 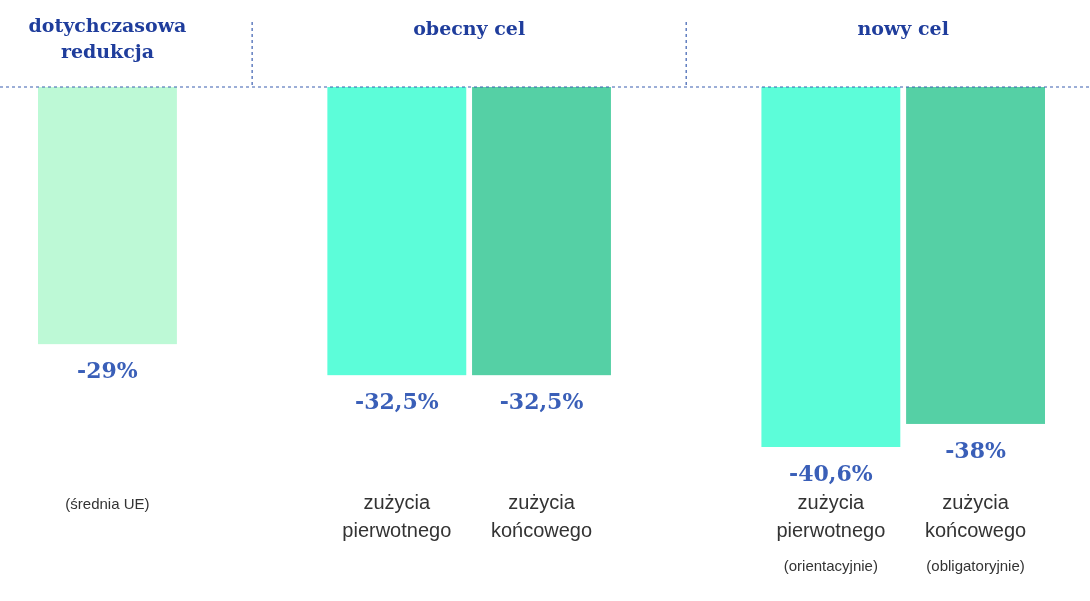 What do you see at coordinates (975, 449) in the screenshot?
I see `data-label: -38%` at bounding box center [975, 449].